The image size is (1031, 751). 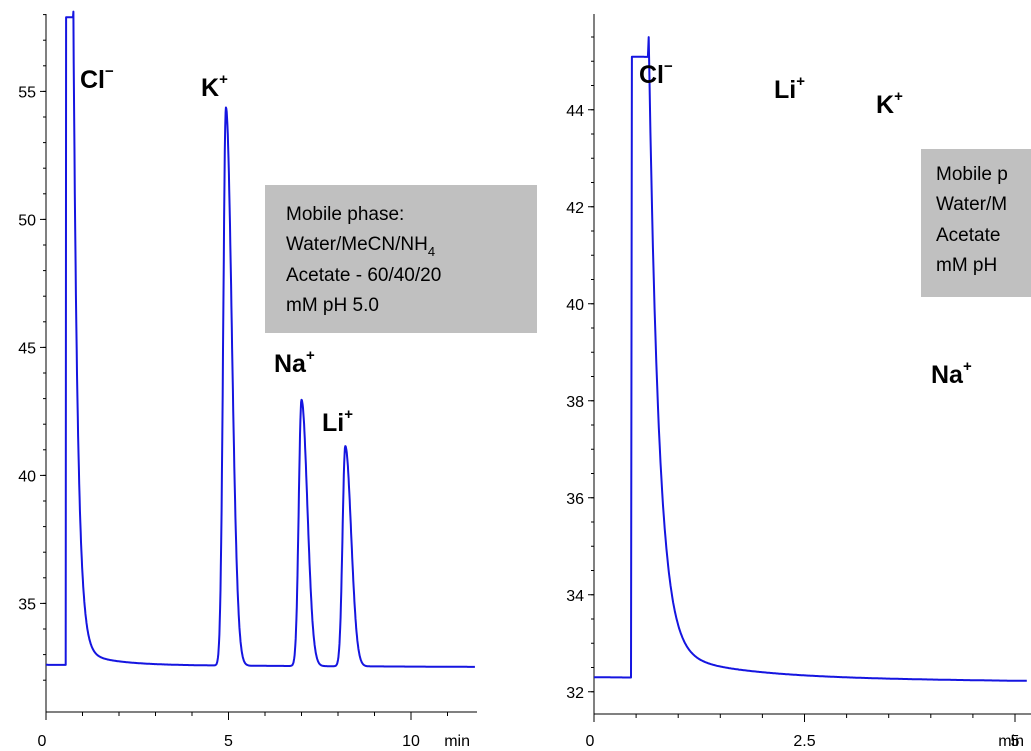 I want to click on x-tick-label-left: 0, so click(x=42, y=741).